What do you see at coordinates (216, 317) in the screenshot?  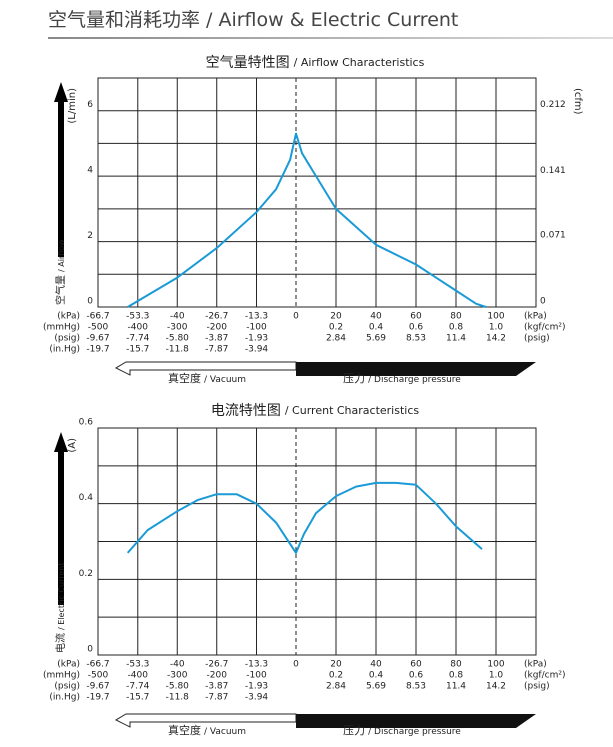 I see `x-tick-label: -26.7` at bounding box center [216, 317].